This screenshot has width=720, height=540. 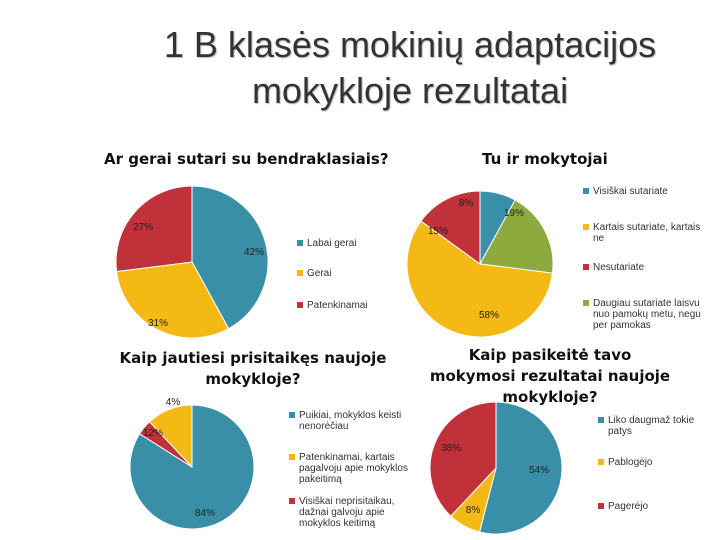 I want to click on chart-2-pct-label-2: 58%, so click(x=489, y=315).